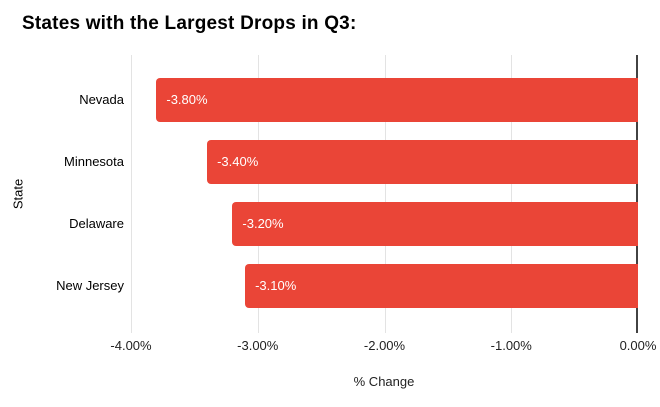 The image size is (660, 407). Describe the element at coordinates (384, 381) in the screenshot. I see `x-axis-title: % Change` at that location.